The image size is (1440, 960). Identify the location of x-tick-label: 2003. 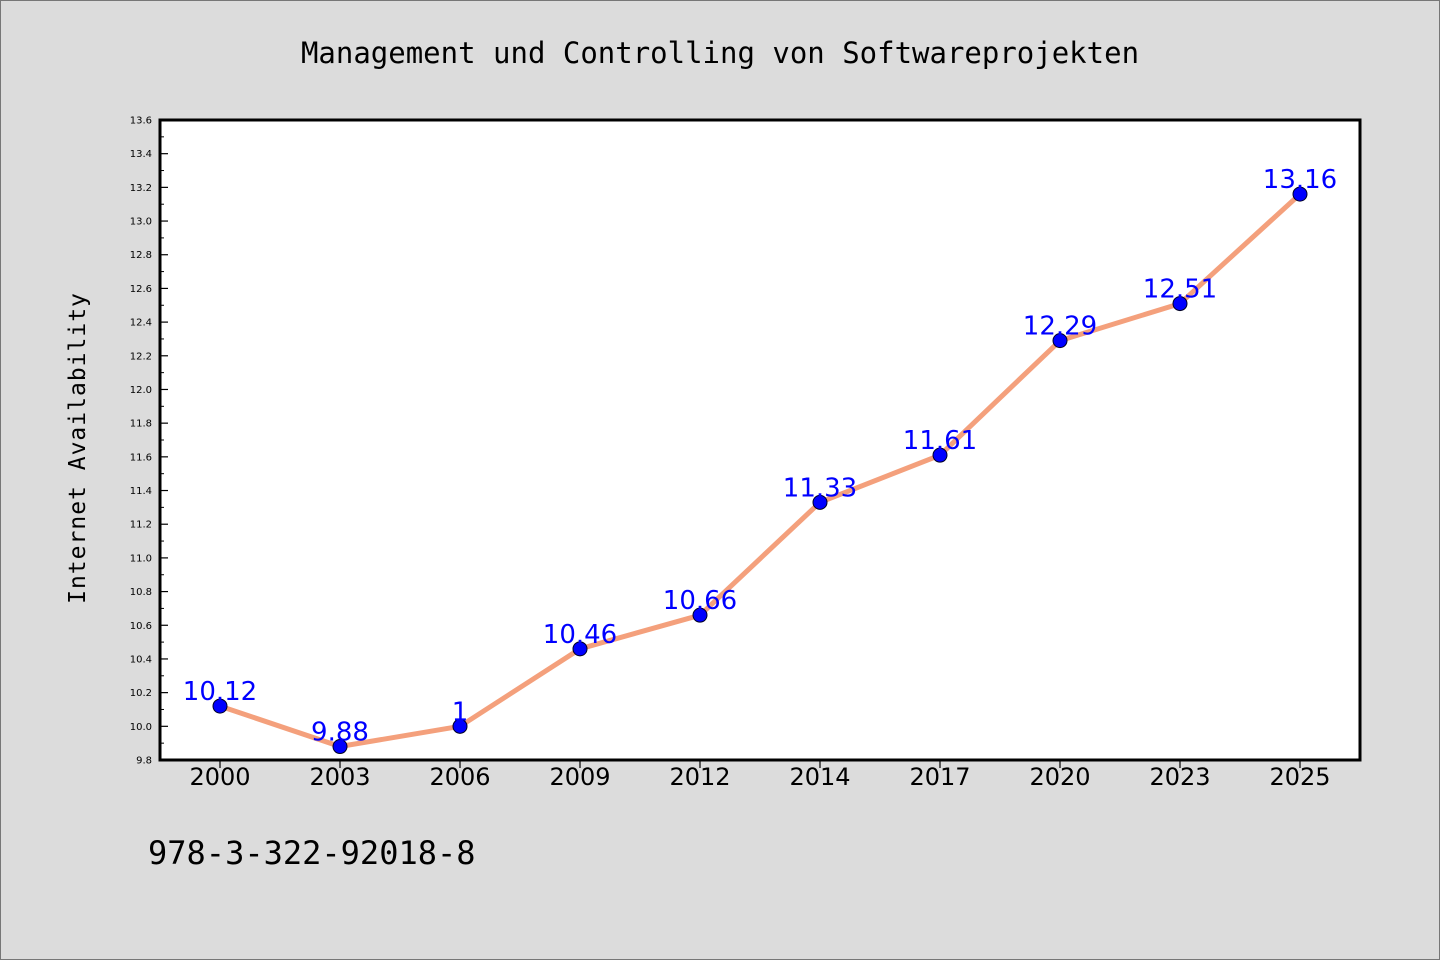
(339, 777).